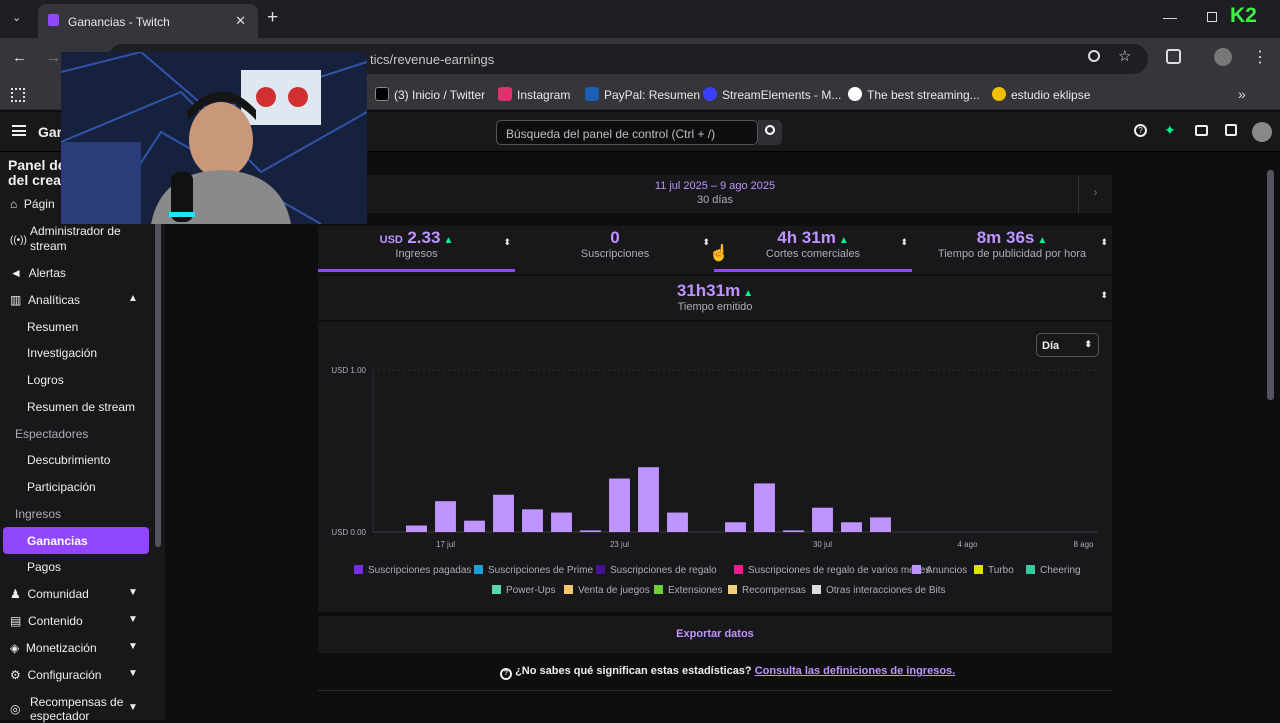 Image resolution: width=1280 pixels, height=723 pixels. I want to click on x-tick-label: 17 jul, so click(445, 544).